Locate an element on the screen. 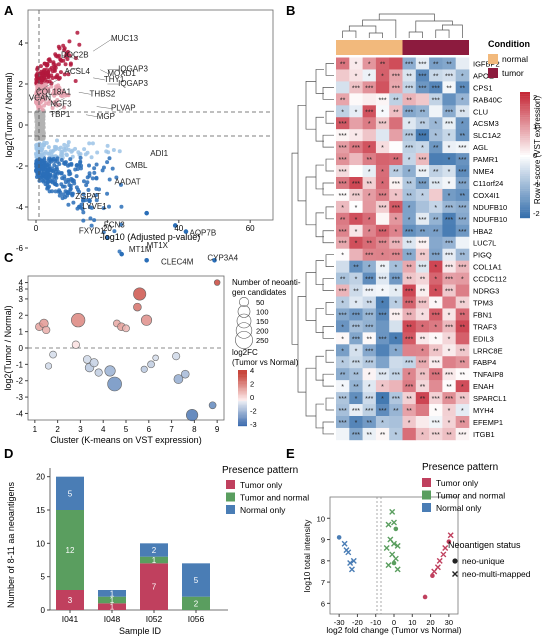 The image size is (550, 638). heatmap-gene-label: SPARCL1 is located at coordinates (490, 398).